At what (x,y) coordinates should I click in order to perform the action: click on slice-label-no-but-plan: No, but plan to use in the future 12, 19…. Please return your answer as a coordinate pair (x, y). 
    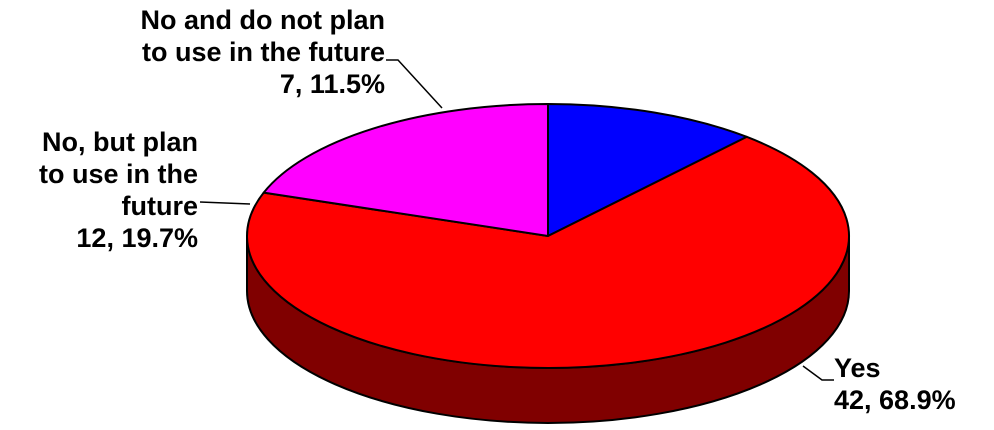
    Looking at the image, I should click on (99, 190).